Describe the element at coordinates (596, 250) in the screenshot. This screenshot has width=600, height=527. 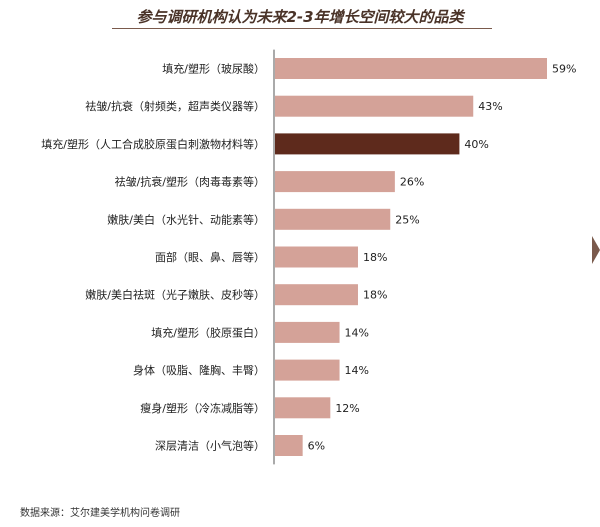
I see `next-arrow-icon` at that location.